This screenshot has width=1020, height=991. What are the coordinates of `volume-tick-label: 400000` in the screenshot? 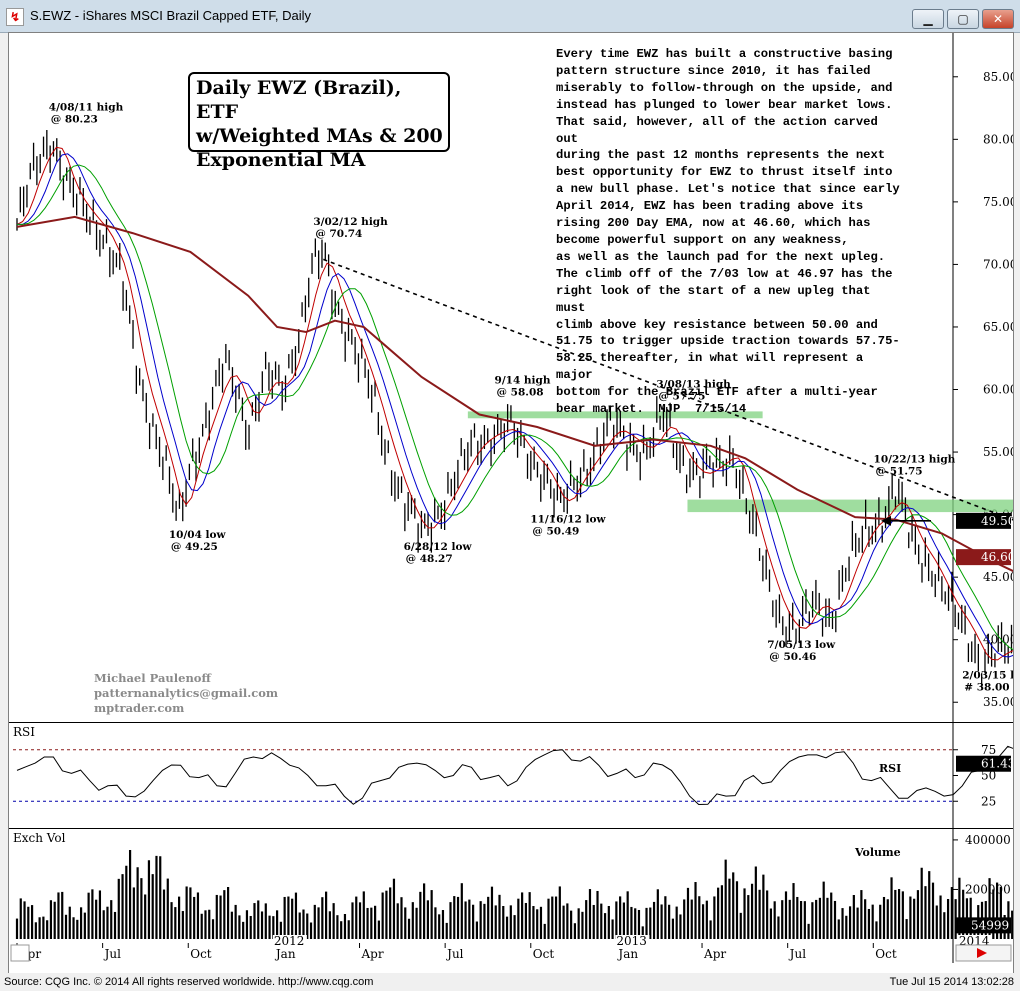 It's located at (988, 840).